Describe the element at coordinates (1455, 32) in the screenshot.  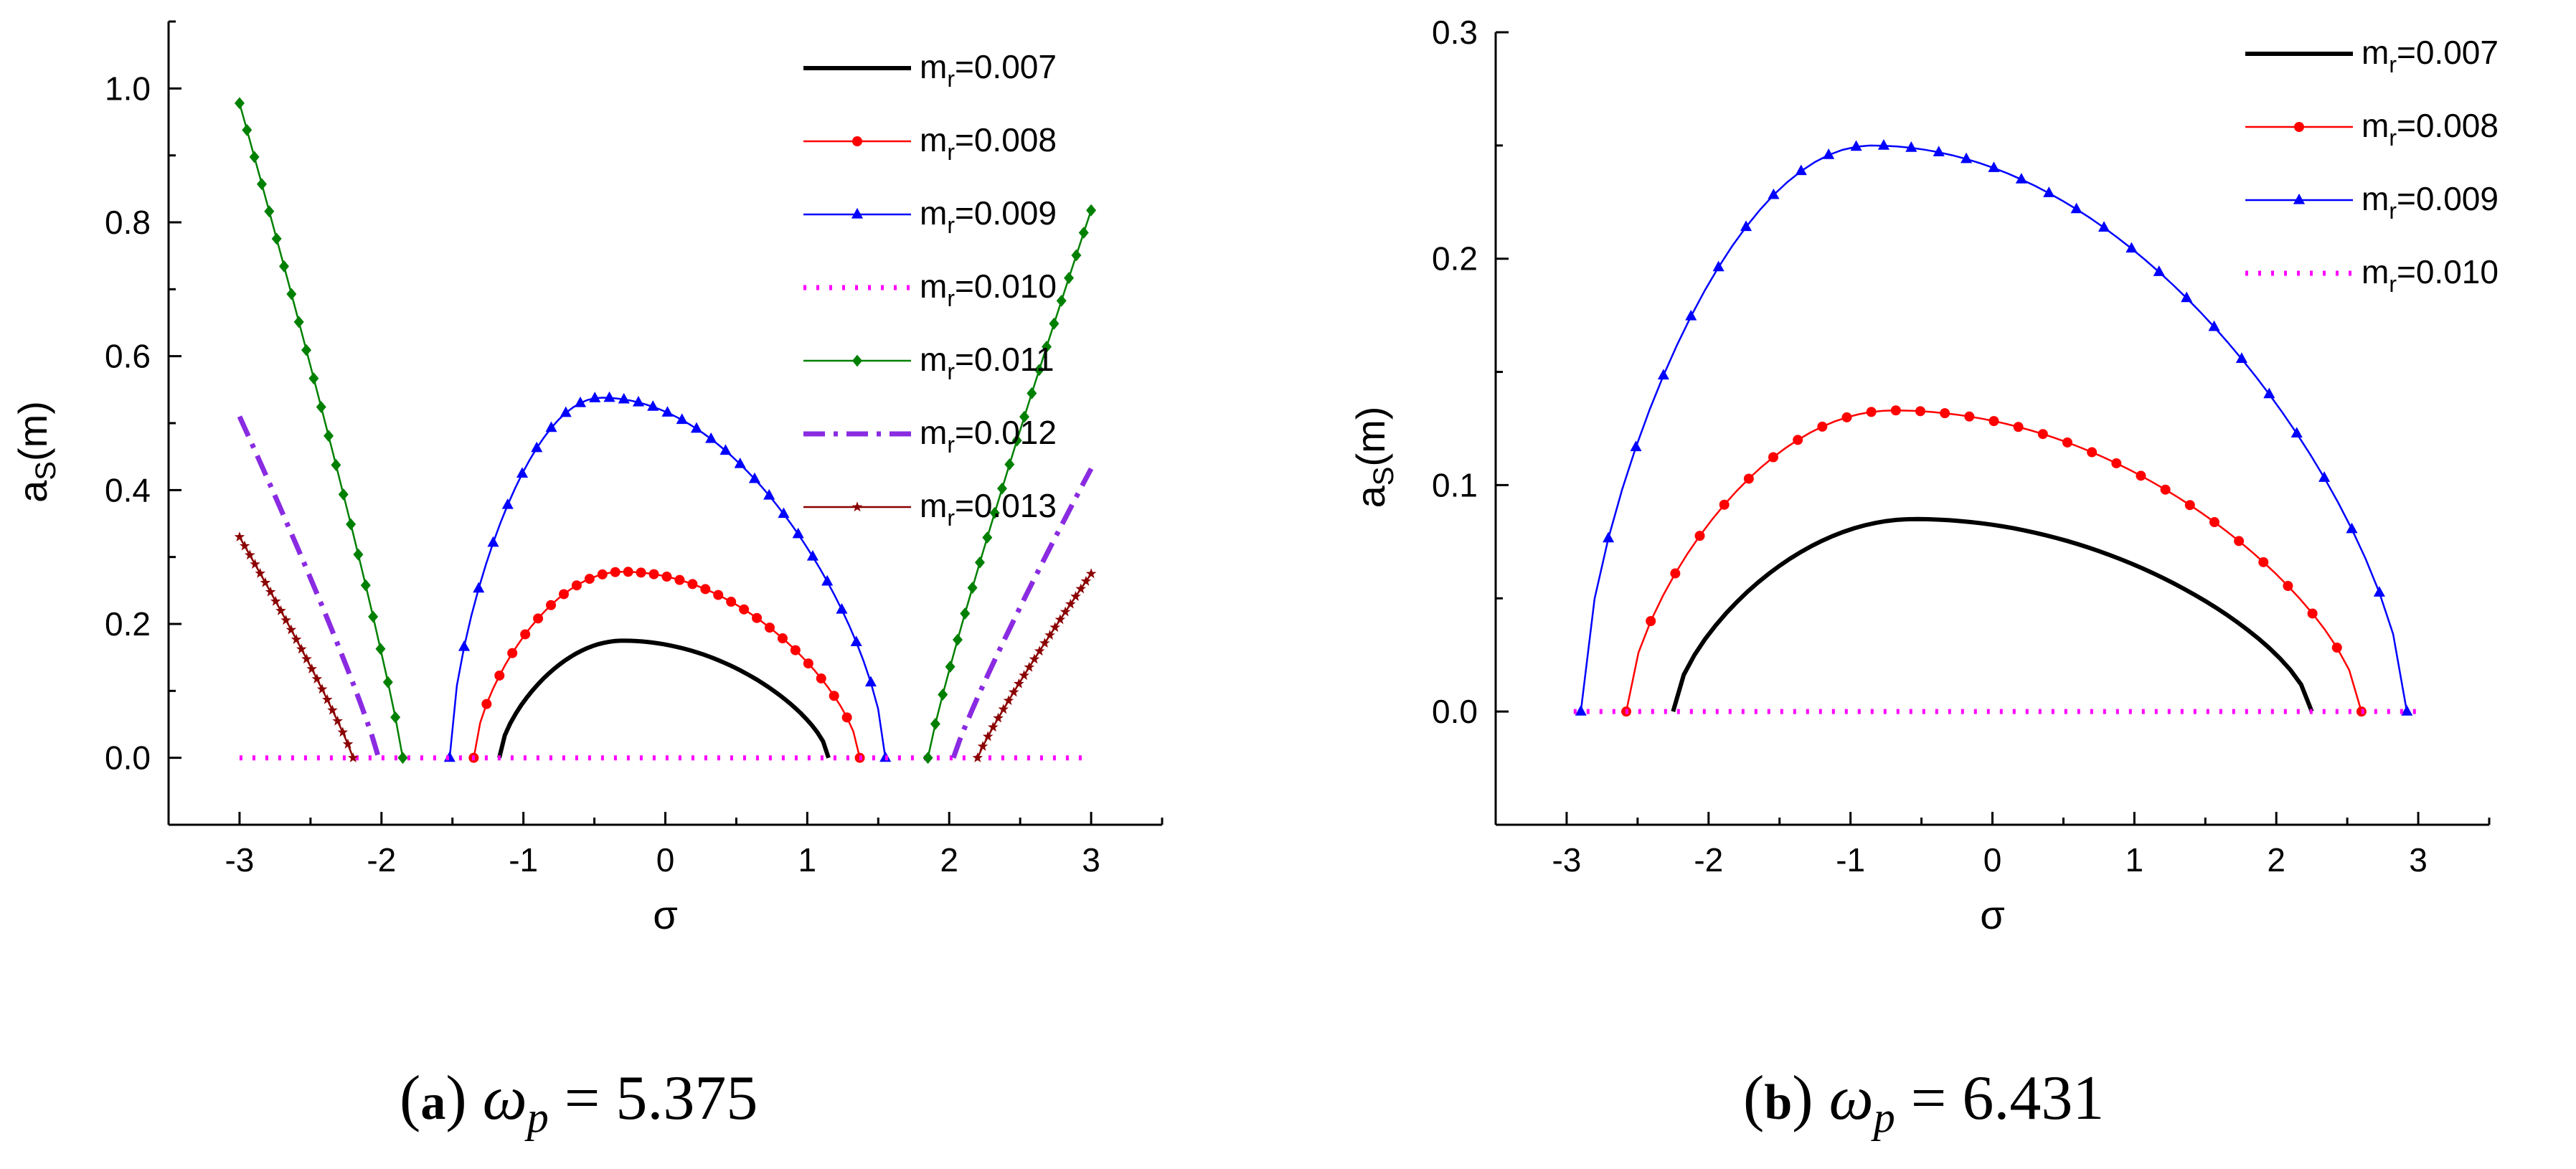
I see `chart-b-ytick-label-3: 0.3` at that location.